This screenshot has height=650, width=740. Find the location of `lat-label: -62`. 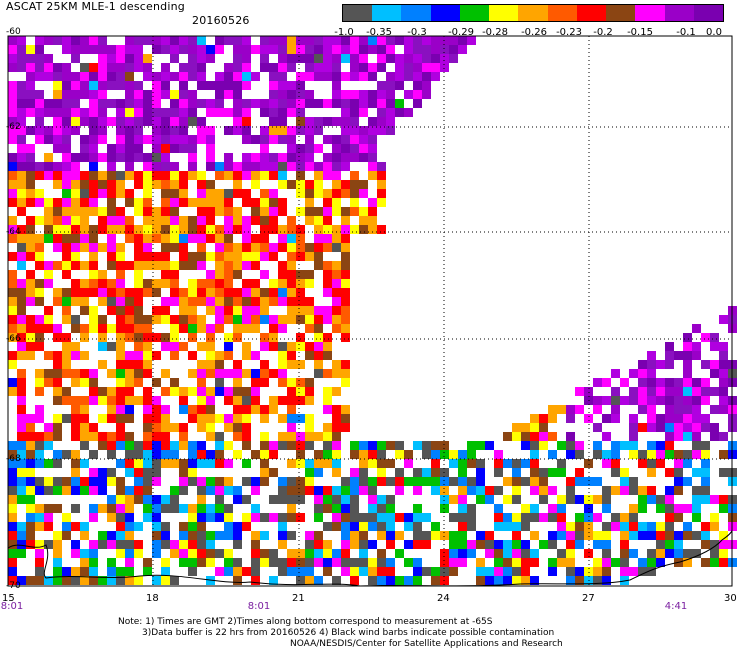

lat-label: -62 is located at coordinates (13, 127).